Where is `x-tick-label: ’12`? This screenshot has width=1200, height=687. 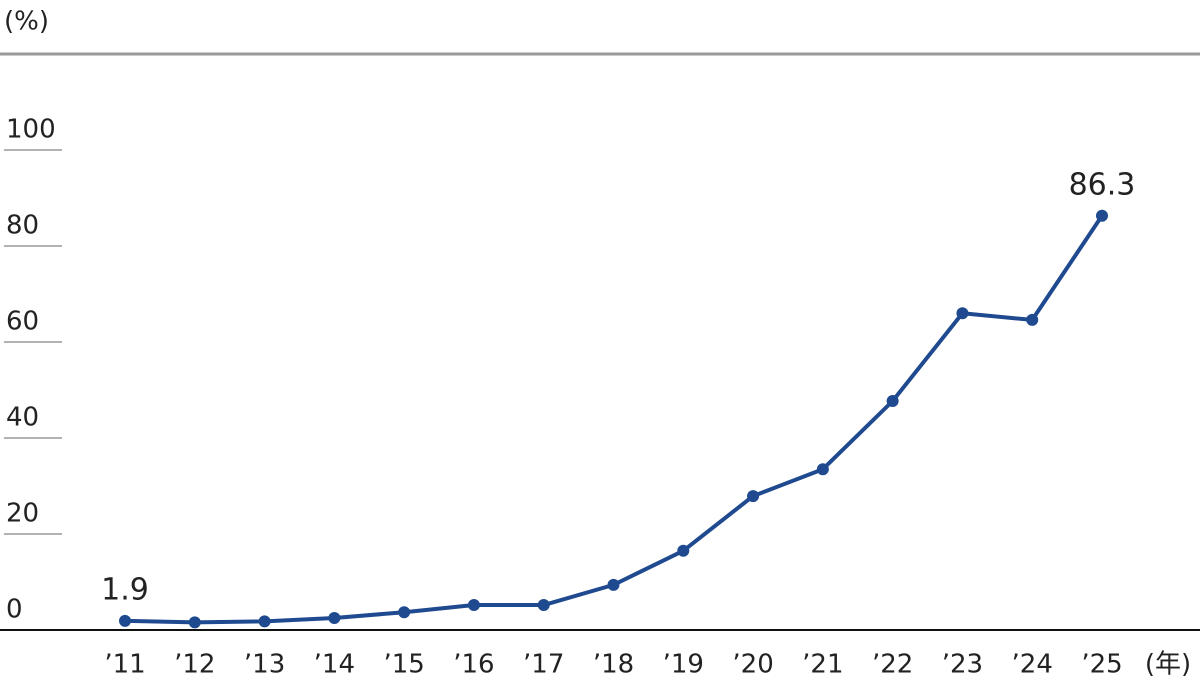 x-tick-label: ’12 is located at coordinates (194, 665).